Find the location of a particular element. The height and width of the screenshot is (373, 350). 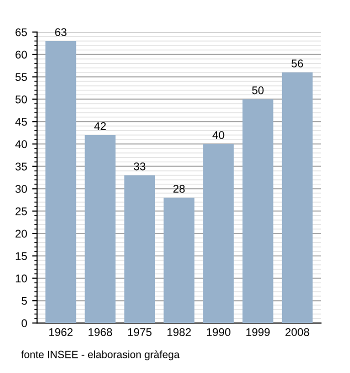

x-tick-label: 1999 is located at coordinates (258, 332).